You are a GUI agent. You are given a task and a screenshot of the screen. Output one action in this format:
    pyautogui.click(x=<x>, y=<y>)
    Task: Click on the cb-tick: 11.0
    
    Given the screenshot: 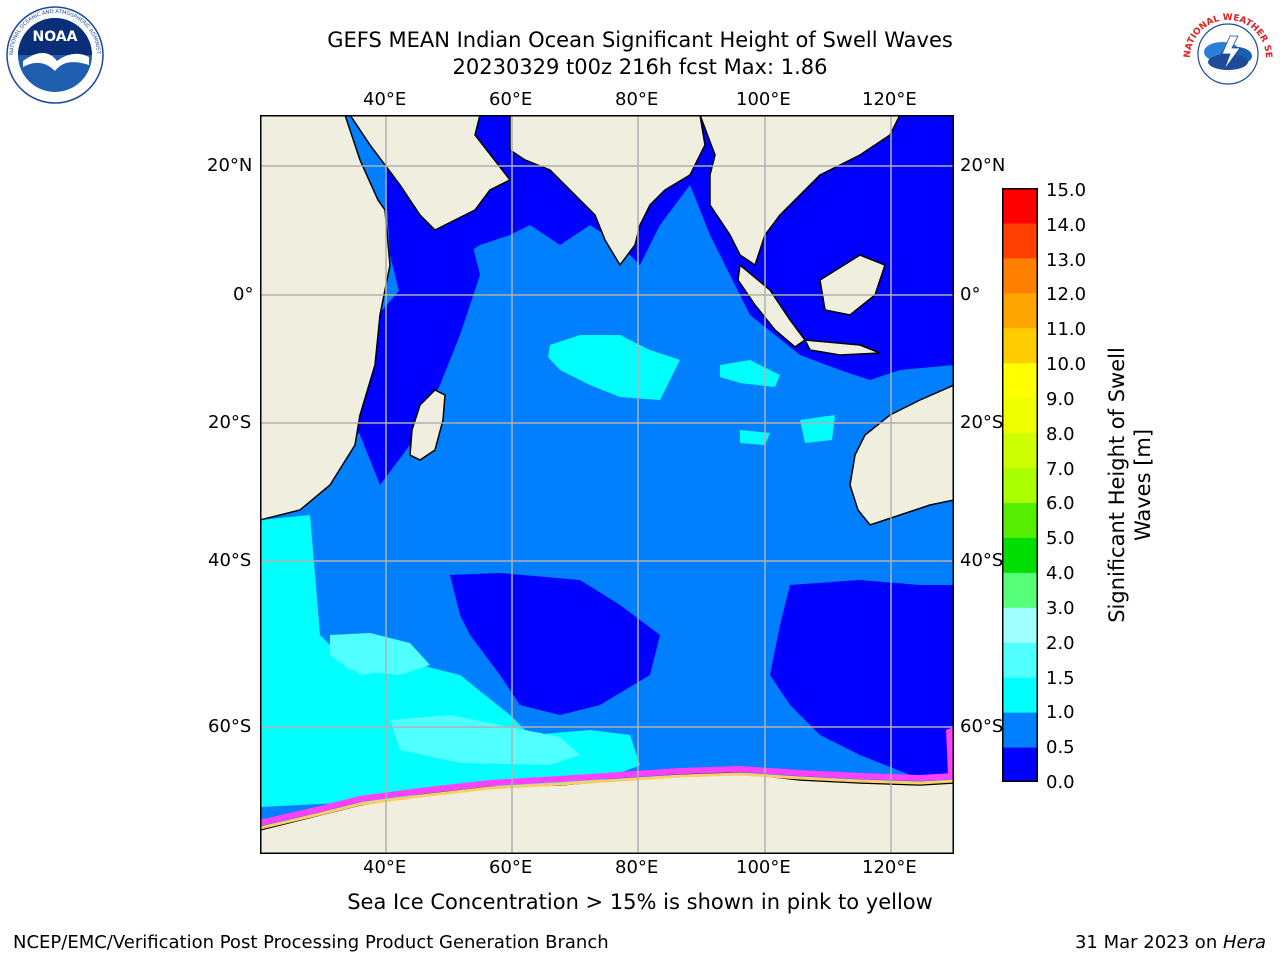 What is the action you would take?
    pyautogui.click(x=1066, y=329)
    